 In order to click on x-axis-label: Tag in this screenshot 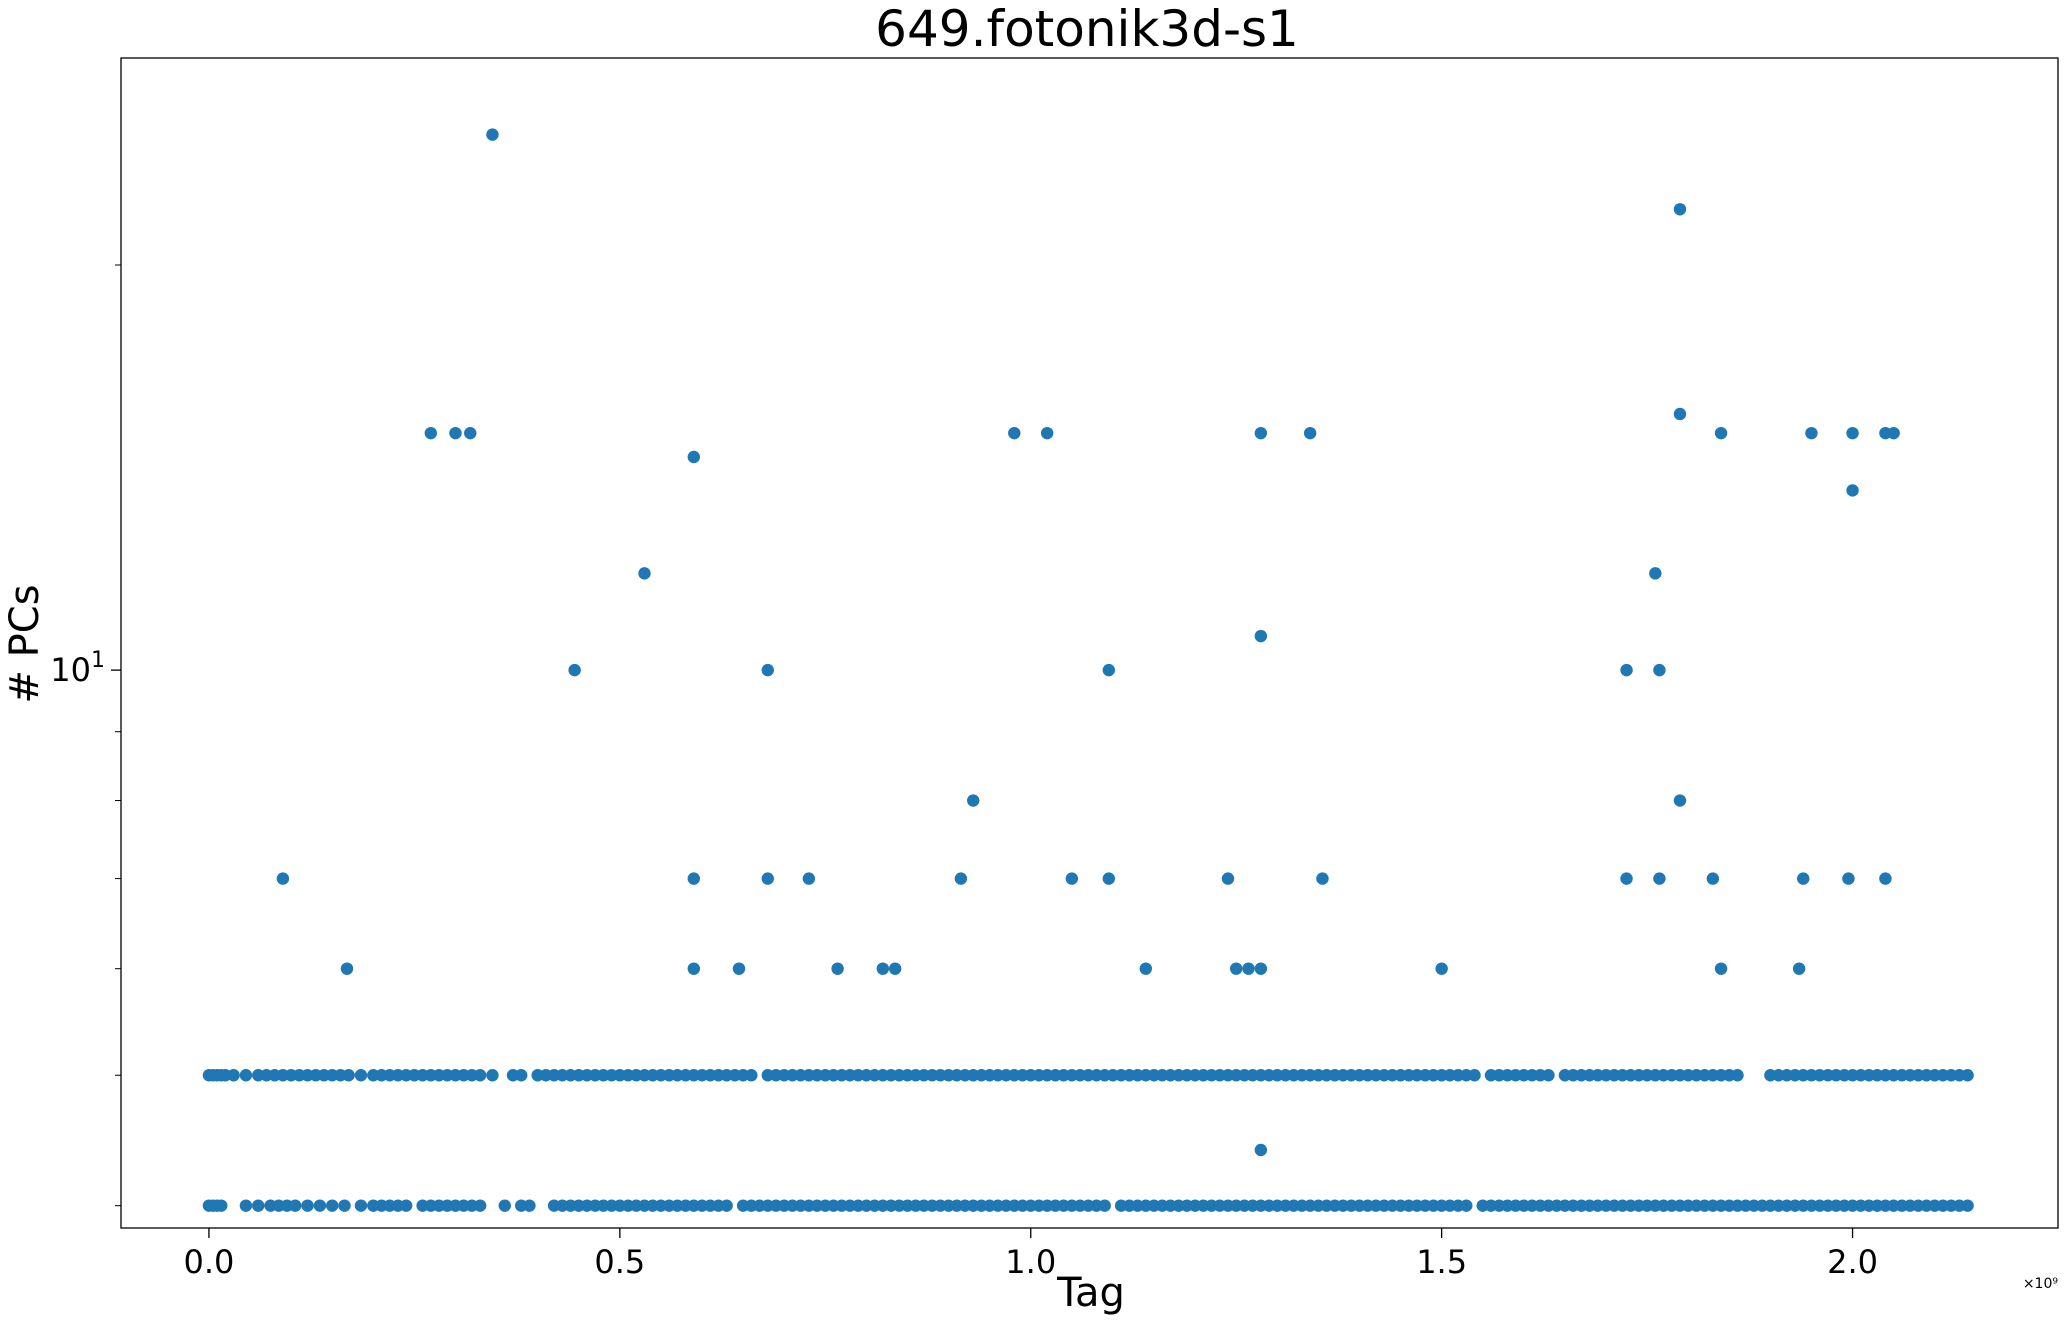, I will do `click(1090, 1293)`.